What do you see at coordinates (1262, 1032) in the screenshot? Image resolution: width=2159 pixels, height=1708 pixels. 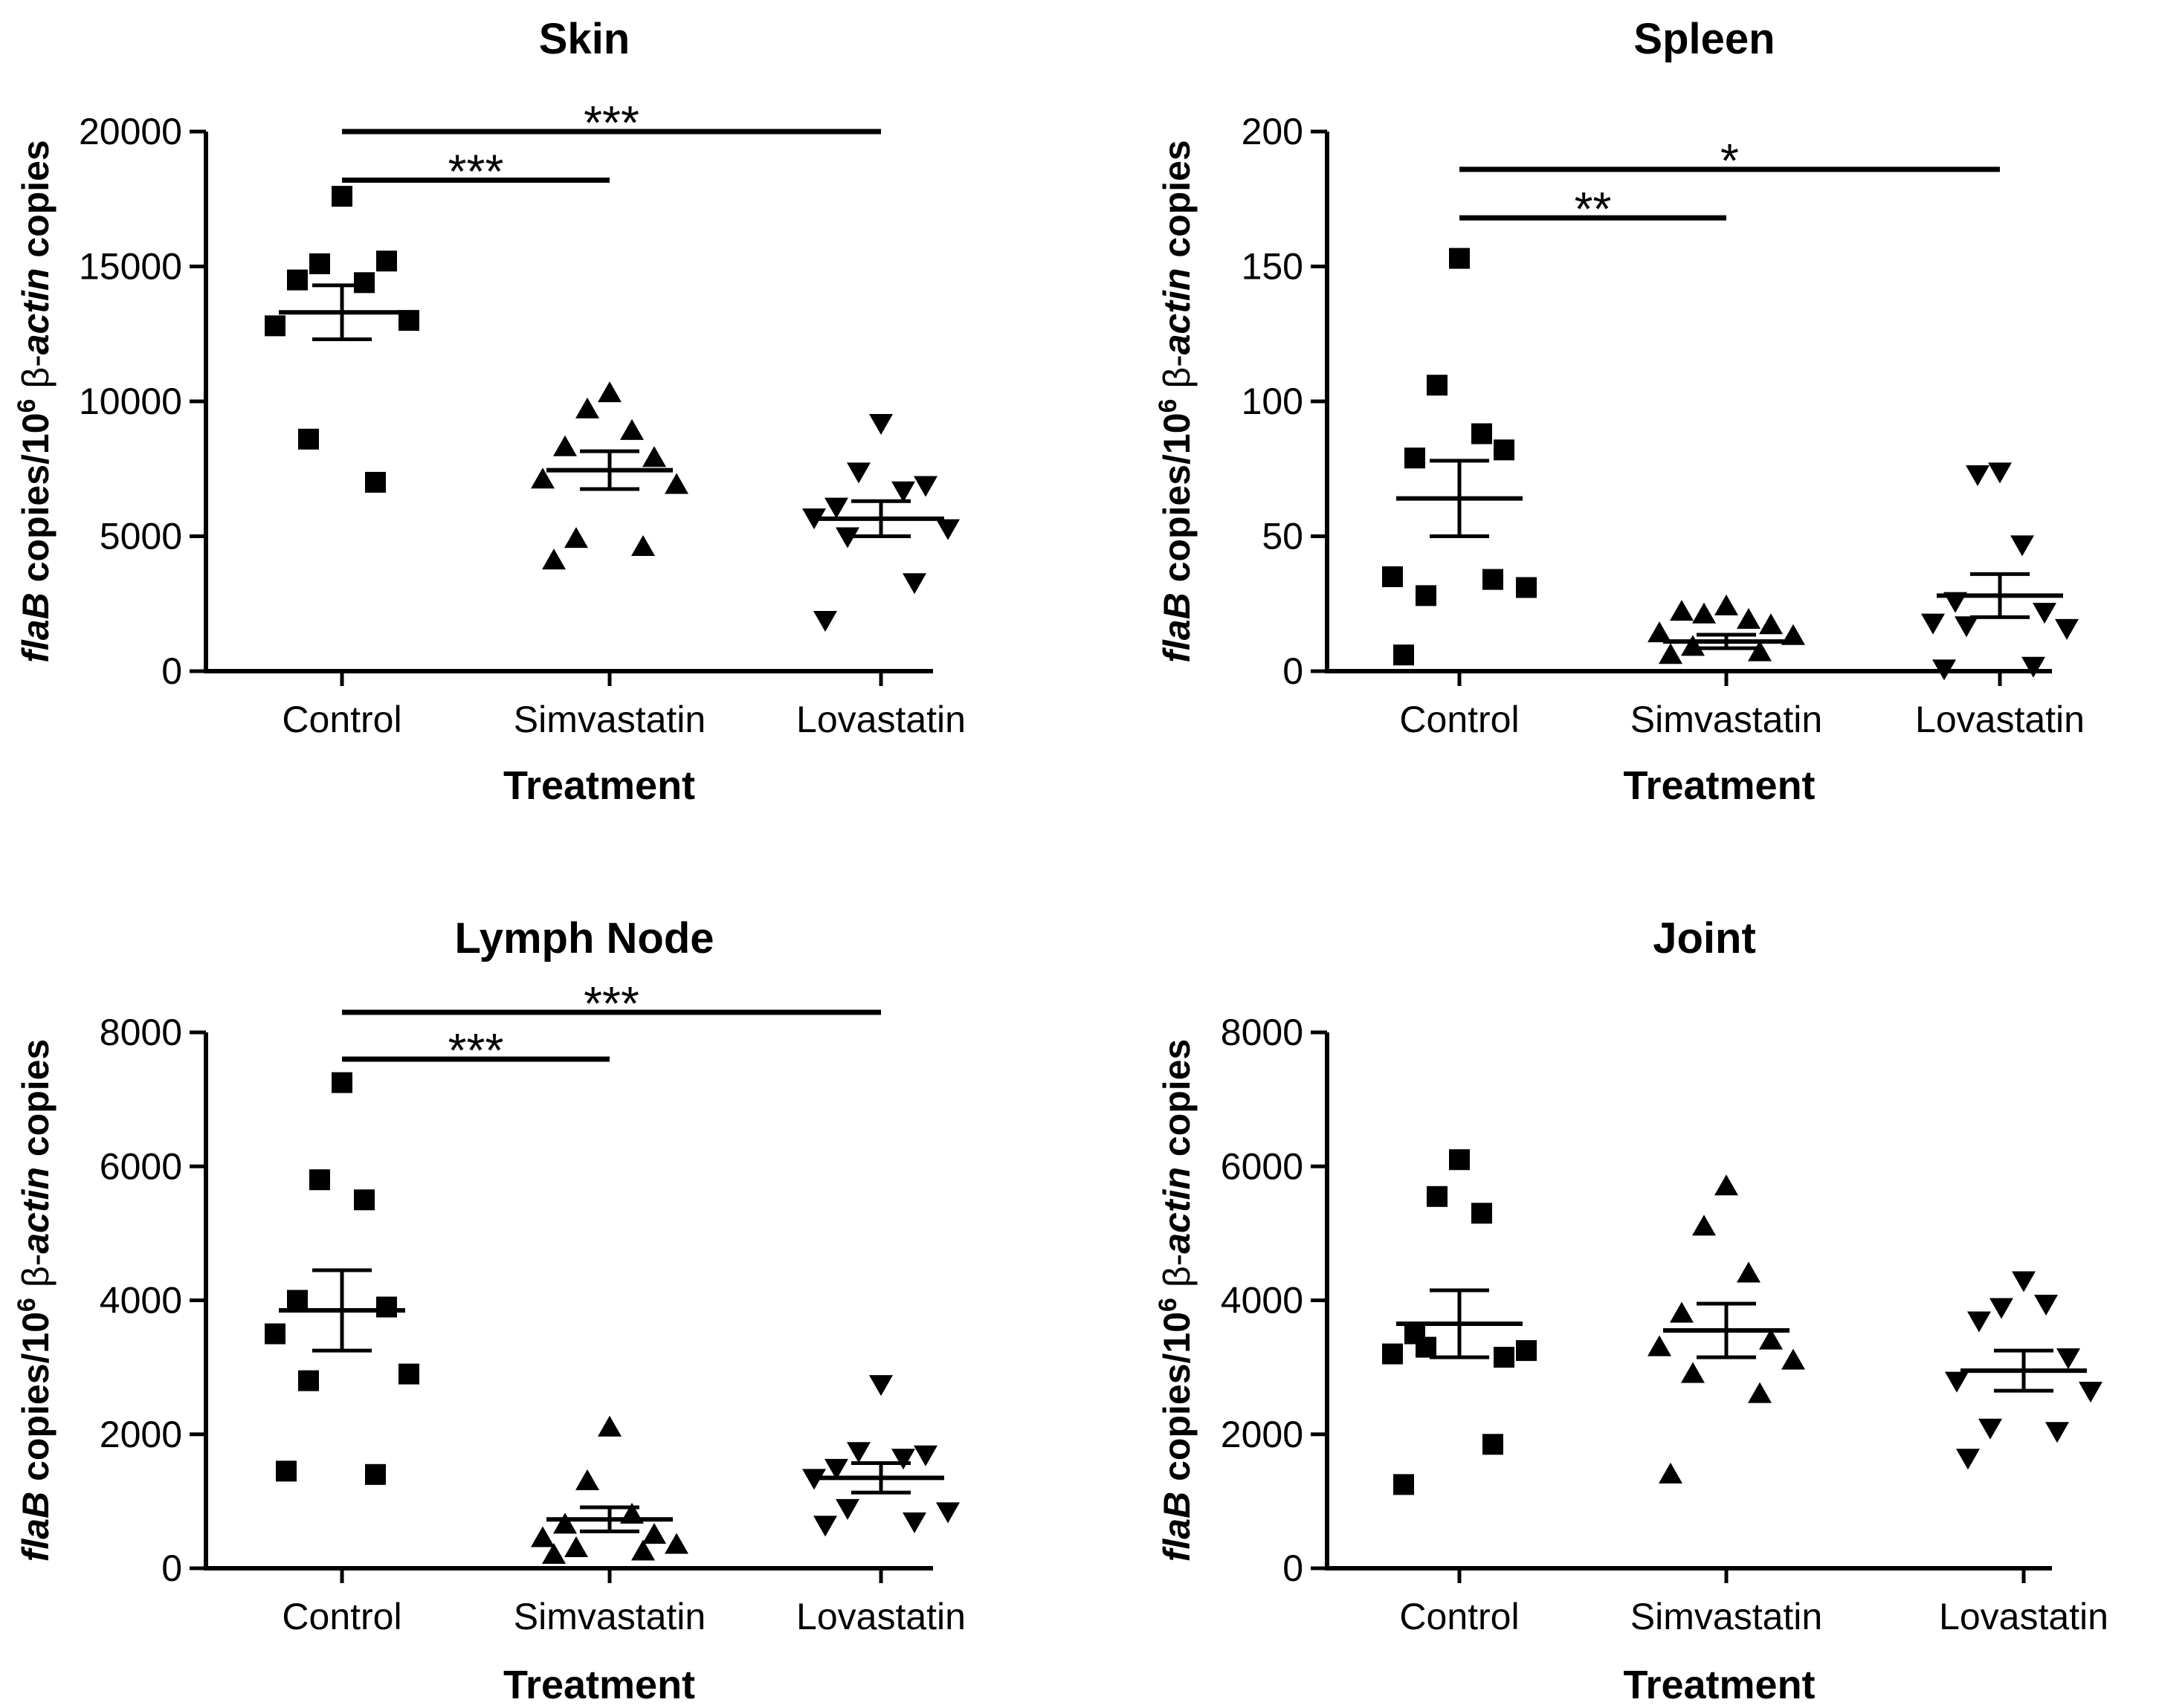 I see `y-tick-label: 8000` at bounding box center [1262, 1032].